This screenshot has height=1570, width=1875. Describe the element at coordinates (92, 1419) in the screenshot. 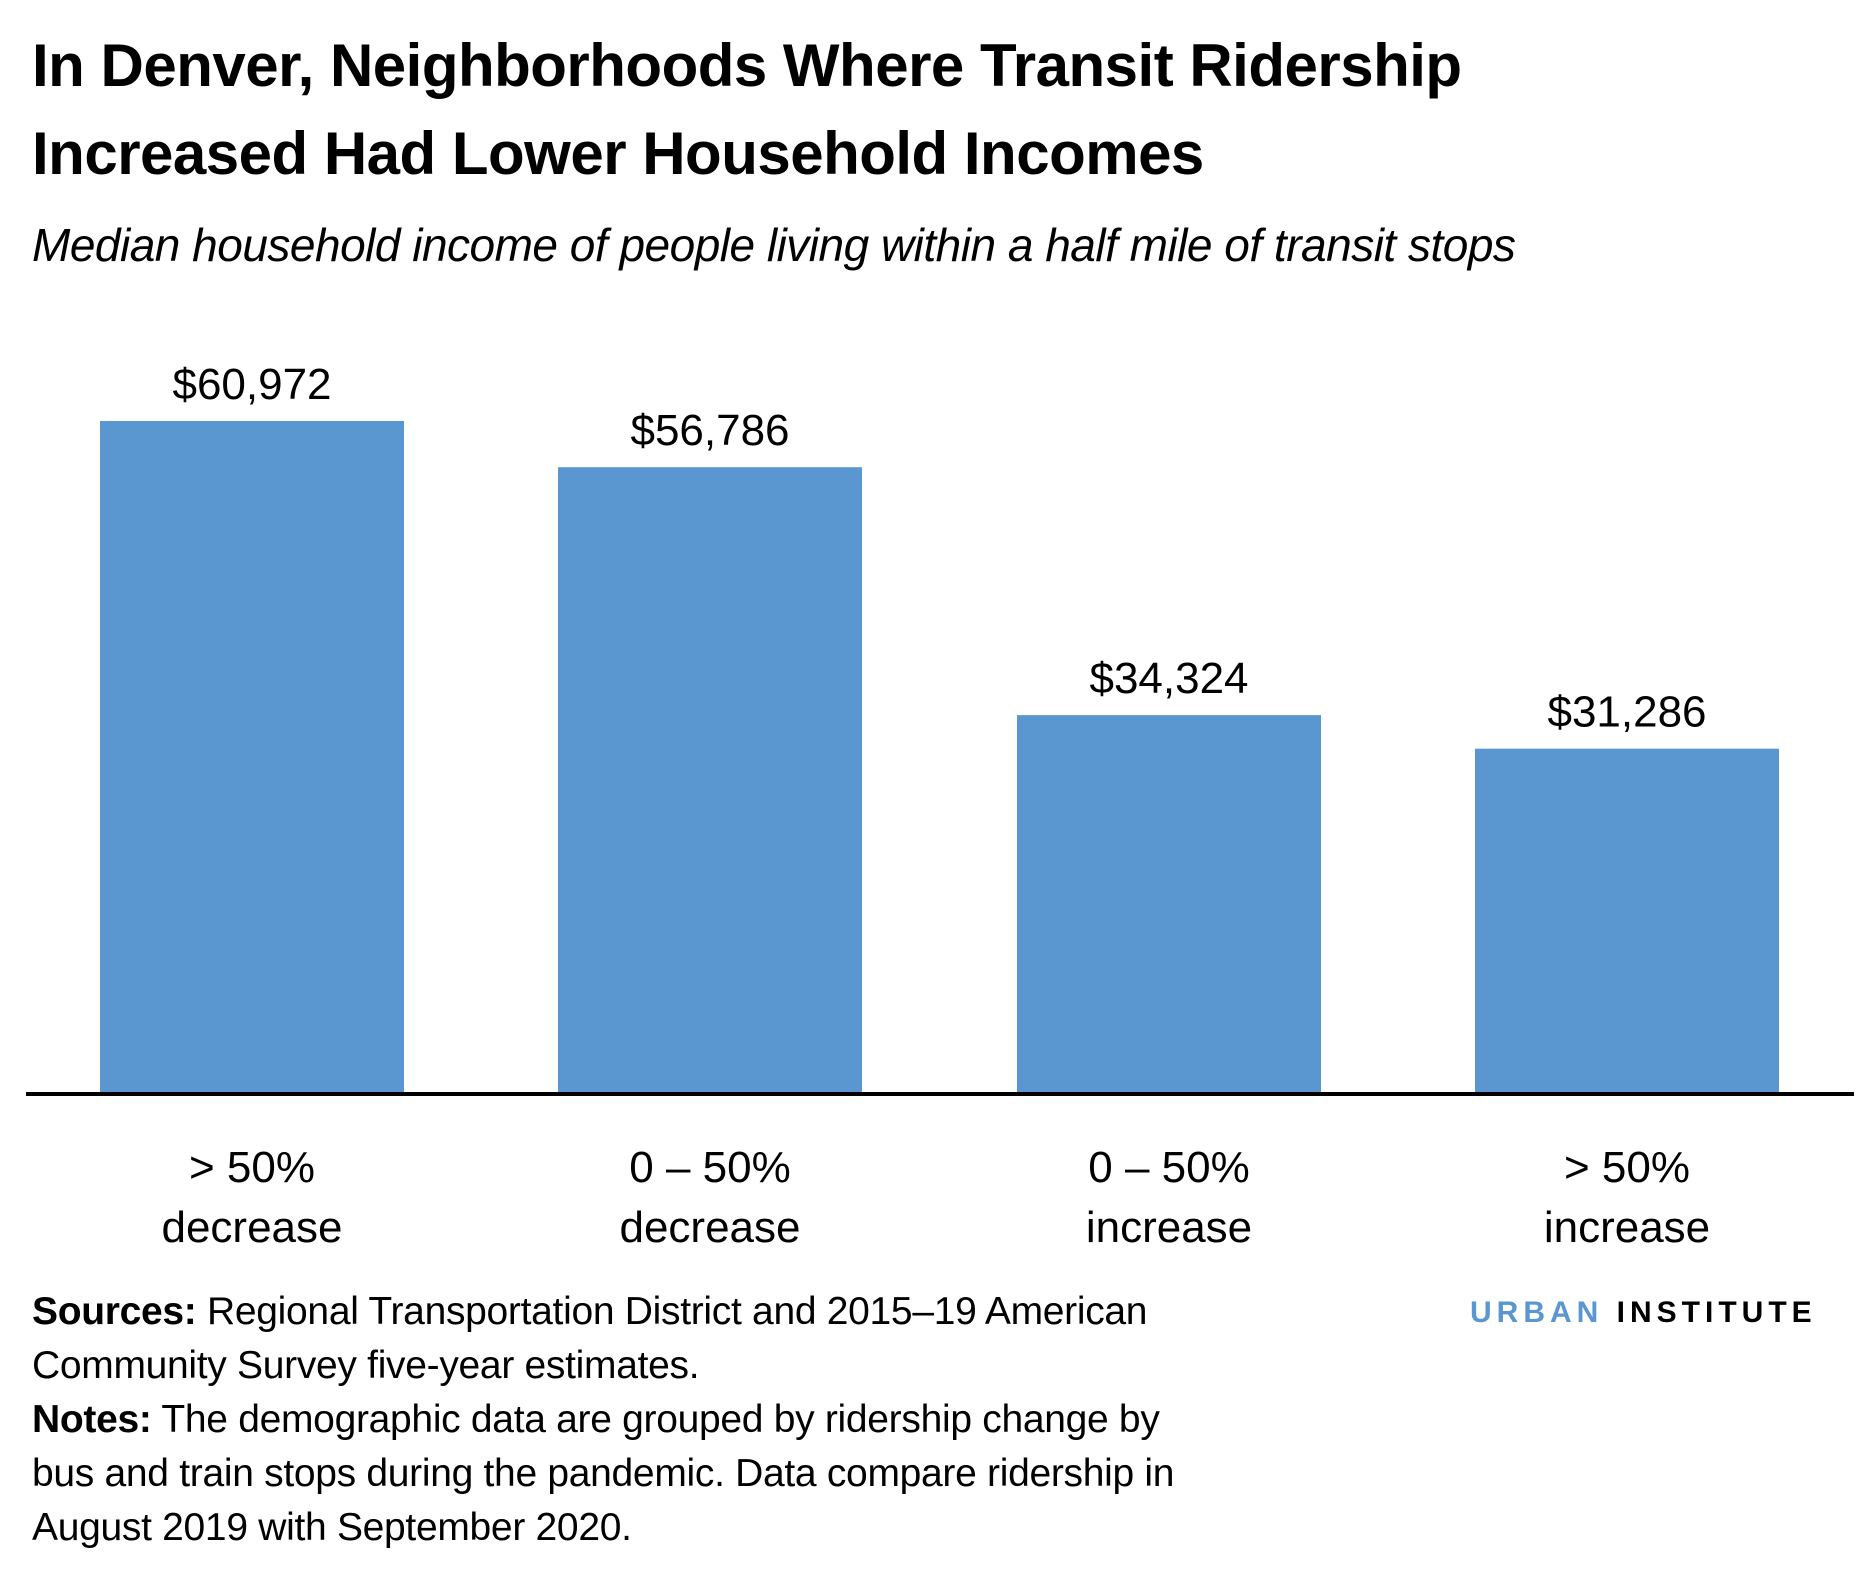

I see `notes-label: Notes:` at that location.